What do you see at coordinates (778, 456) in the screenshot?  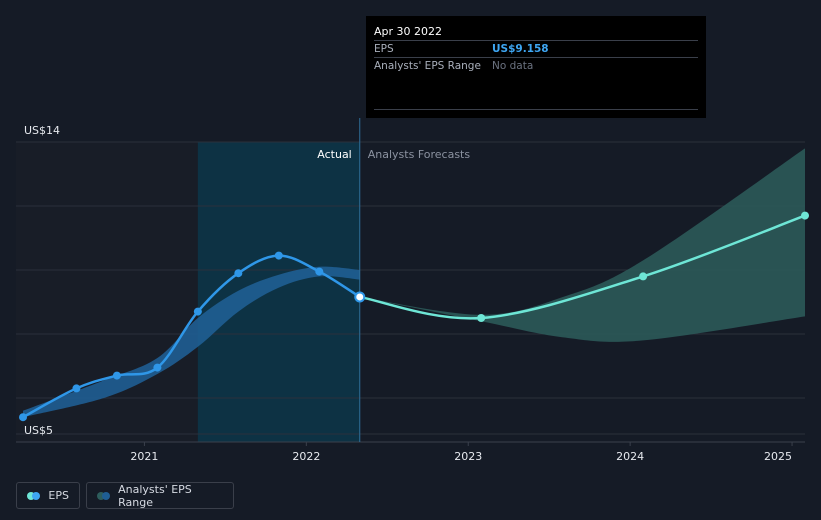 I see `x-tick-label: 2025` at bounding box center [778, 456].